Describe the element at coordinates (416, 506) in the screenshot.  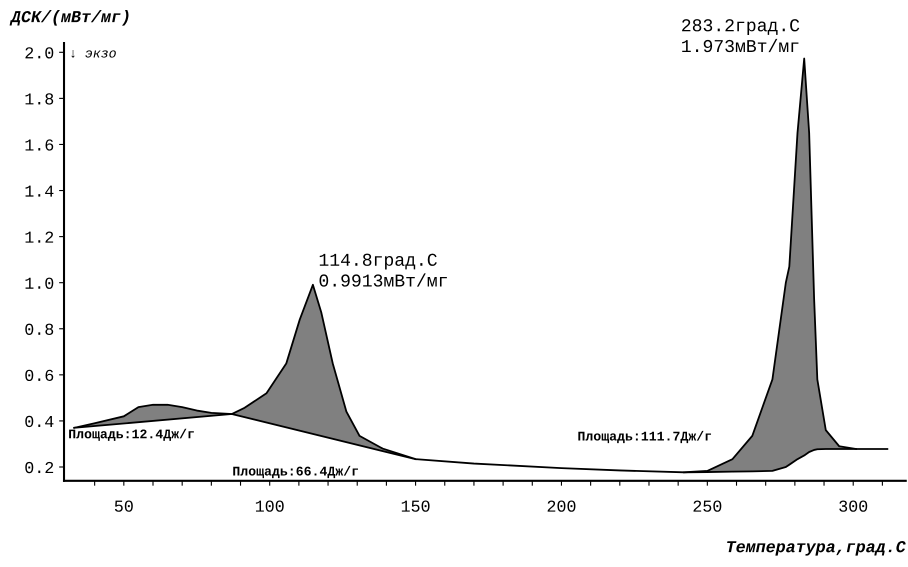
I see `x-tick-label: 150` at that location.